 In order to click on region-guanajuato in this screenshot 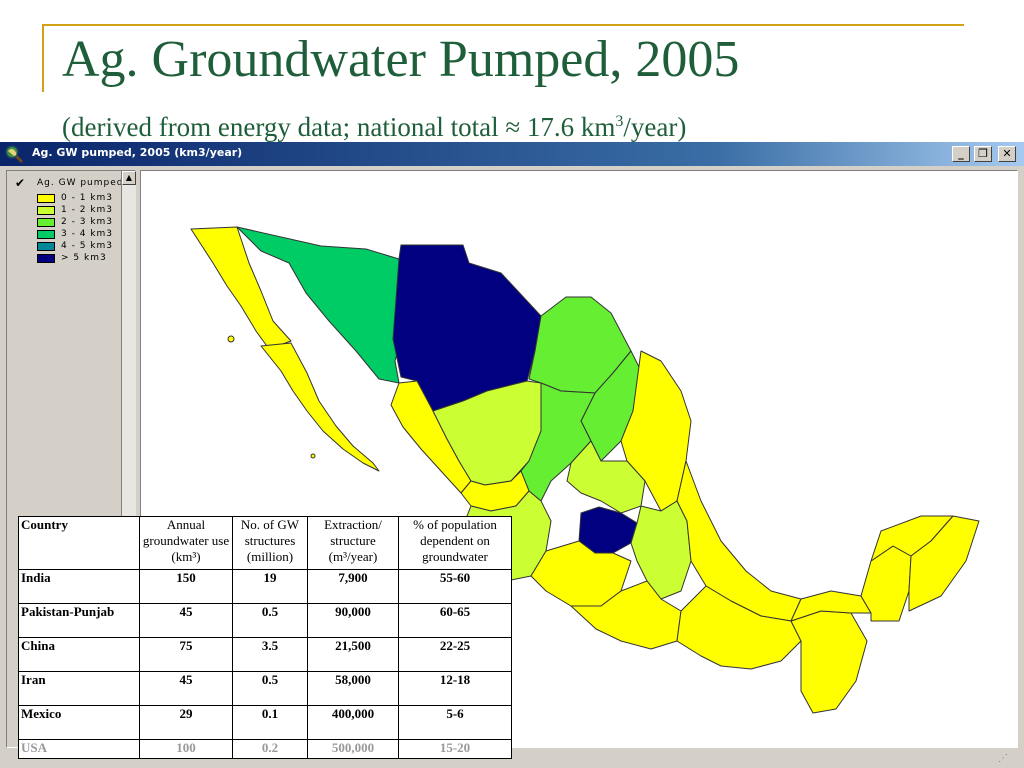, I will do `click(608, 530)`.